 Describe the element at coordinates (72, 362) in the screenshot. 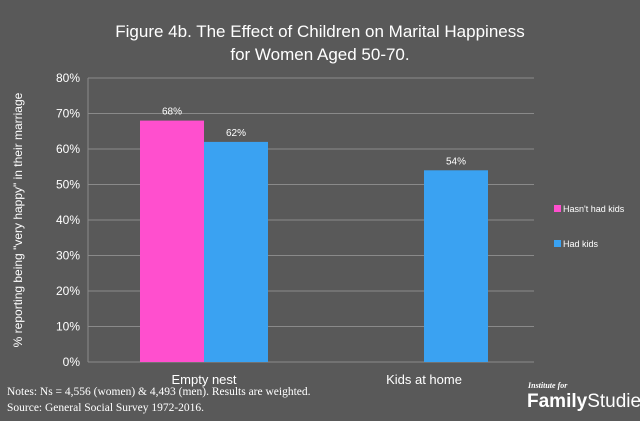

I see `y-tick-label: 0%` at that location.